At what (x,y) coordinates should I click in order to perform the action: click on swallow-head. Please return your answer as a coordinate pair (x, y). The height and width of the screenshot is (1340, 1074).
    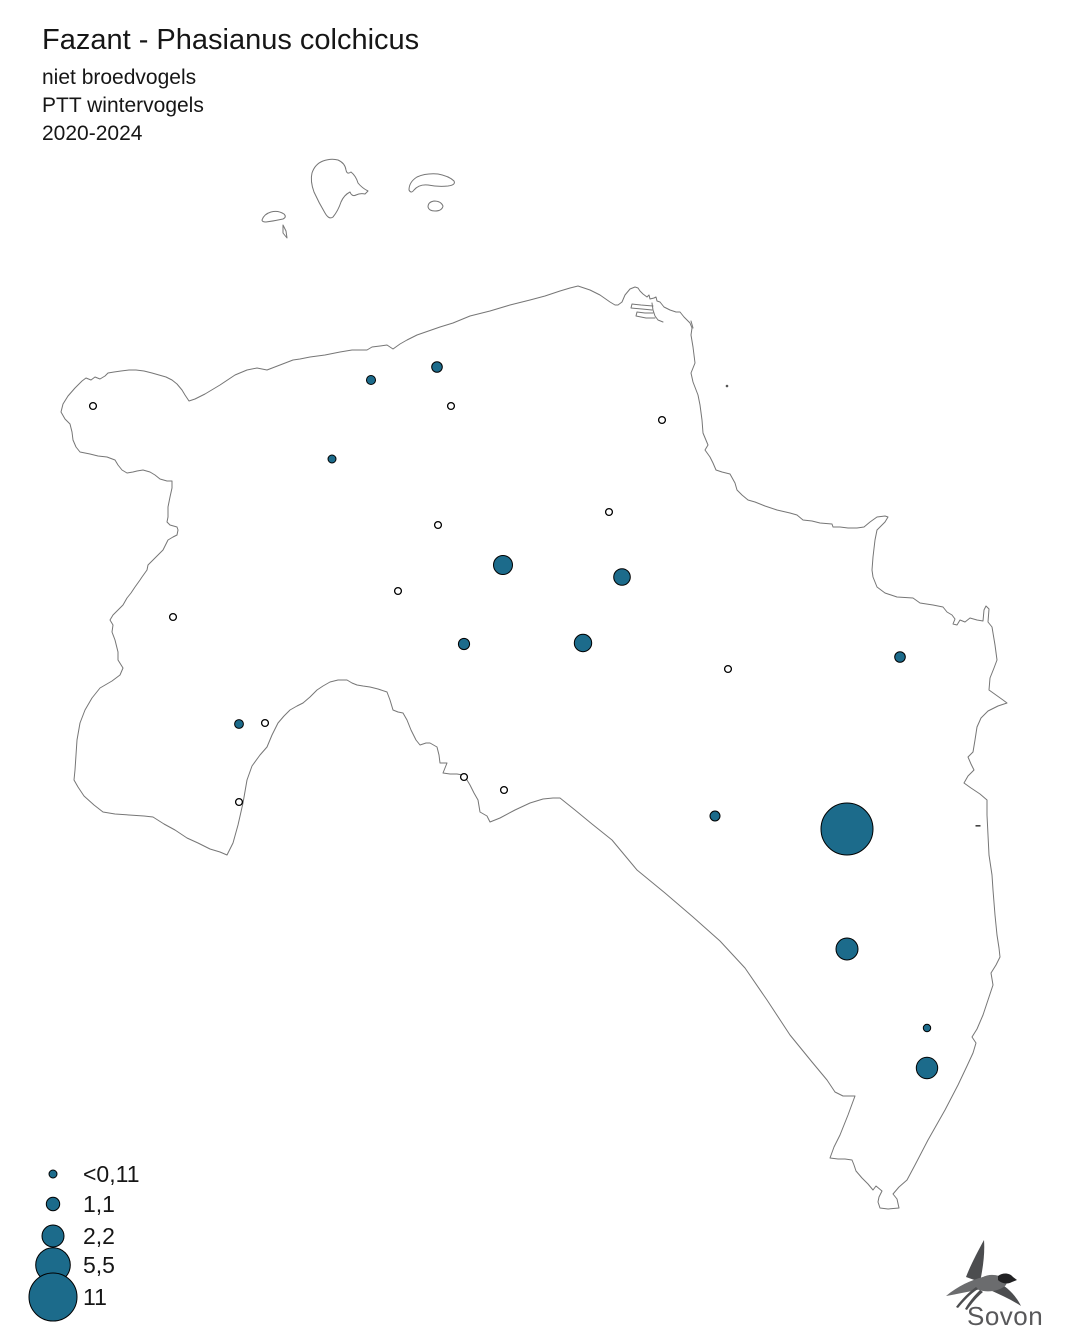
    Looking at the image, I should click on (1007, 1278).